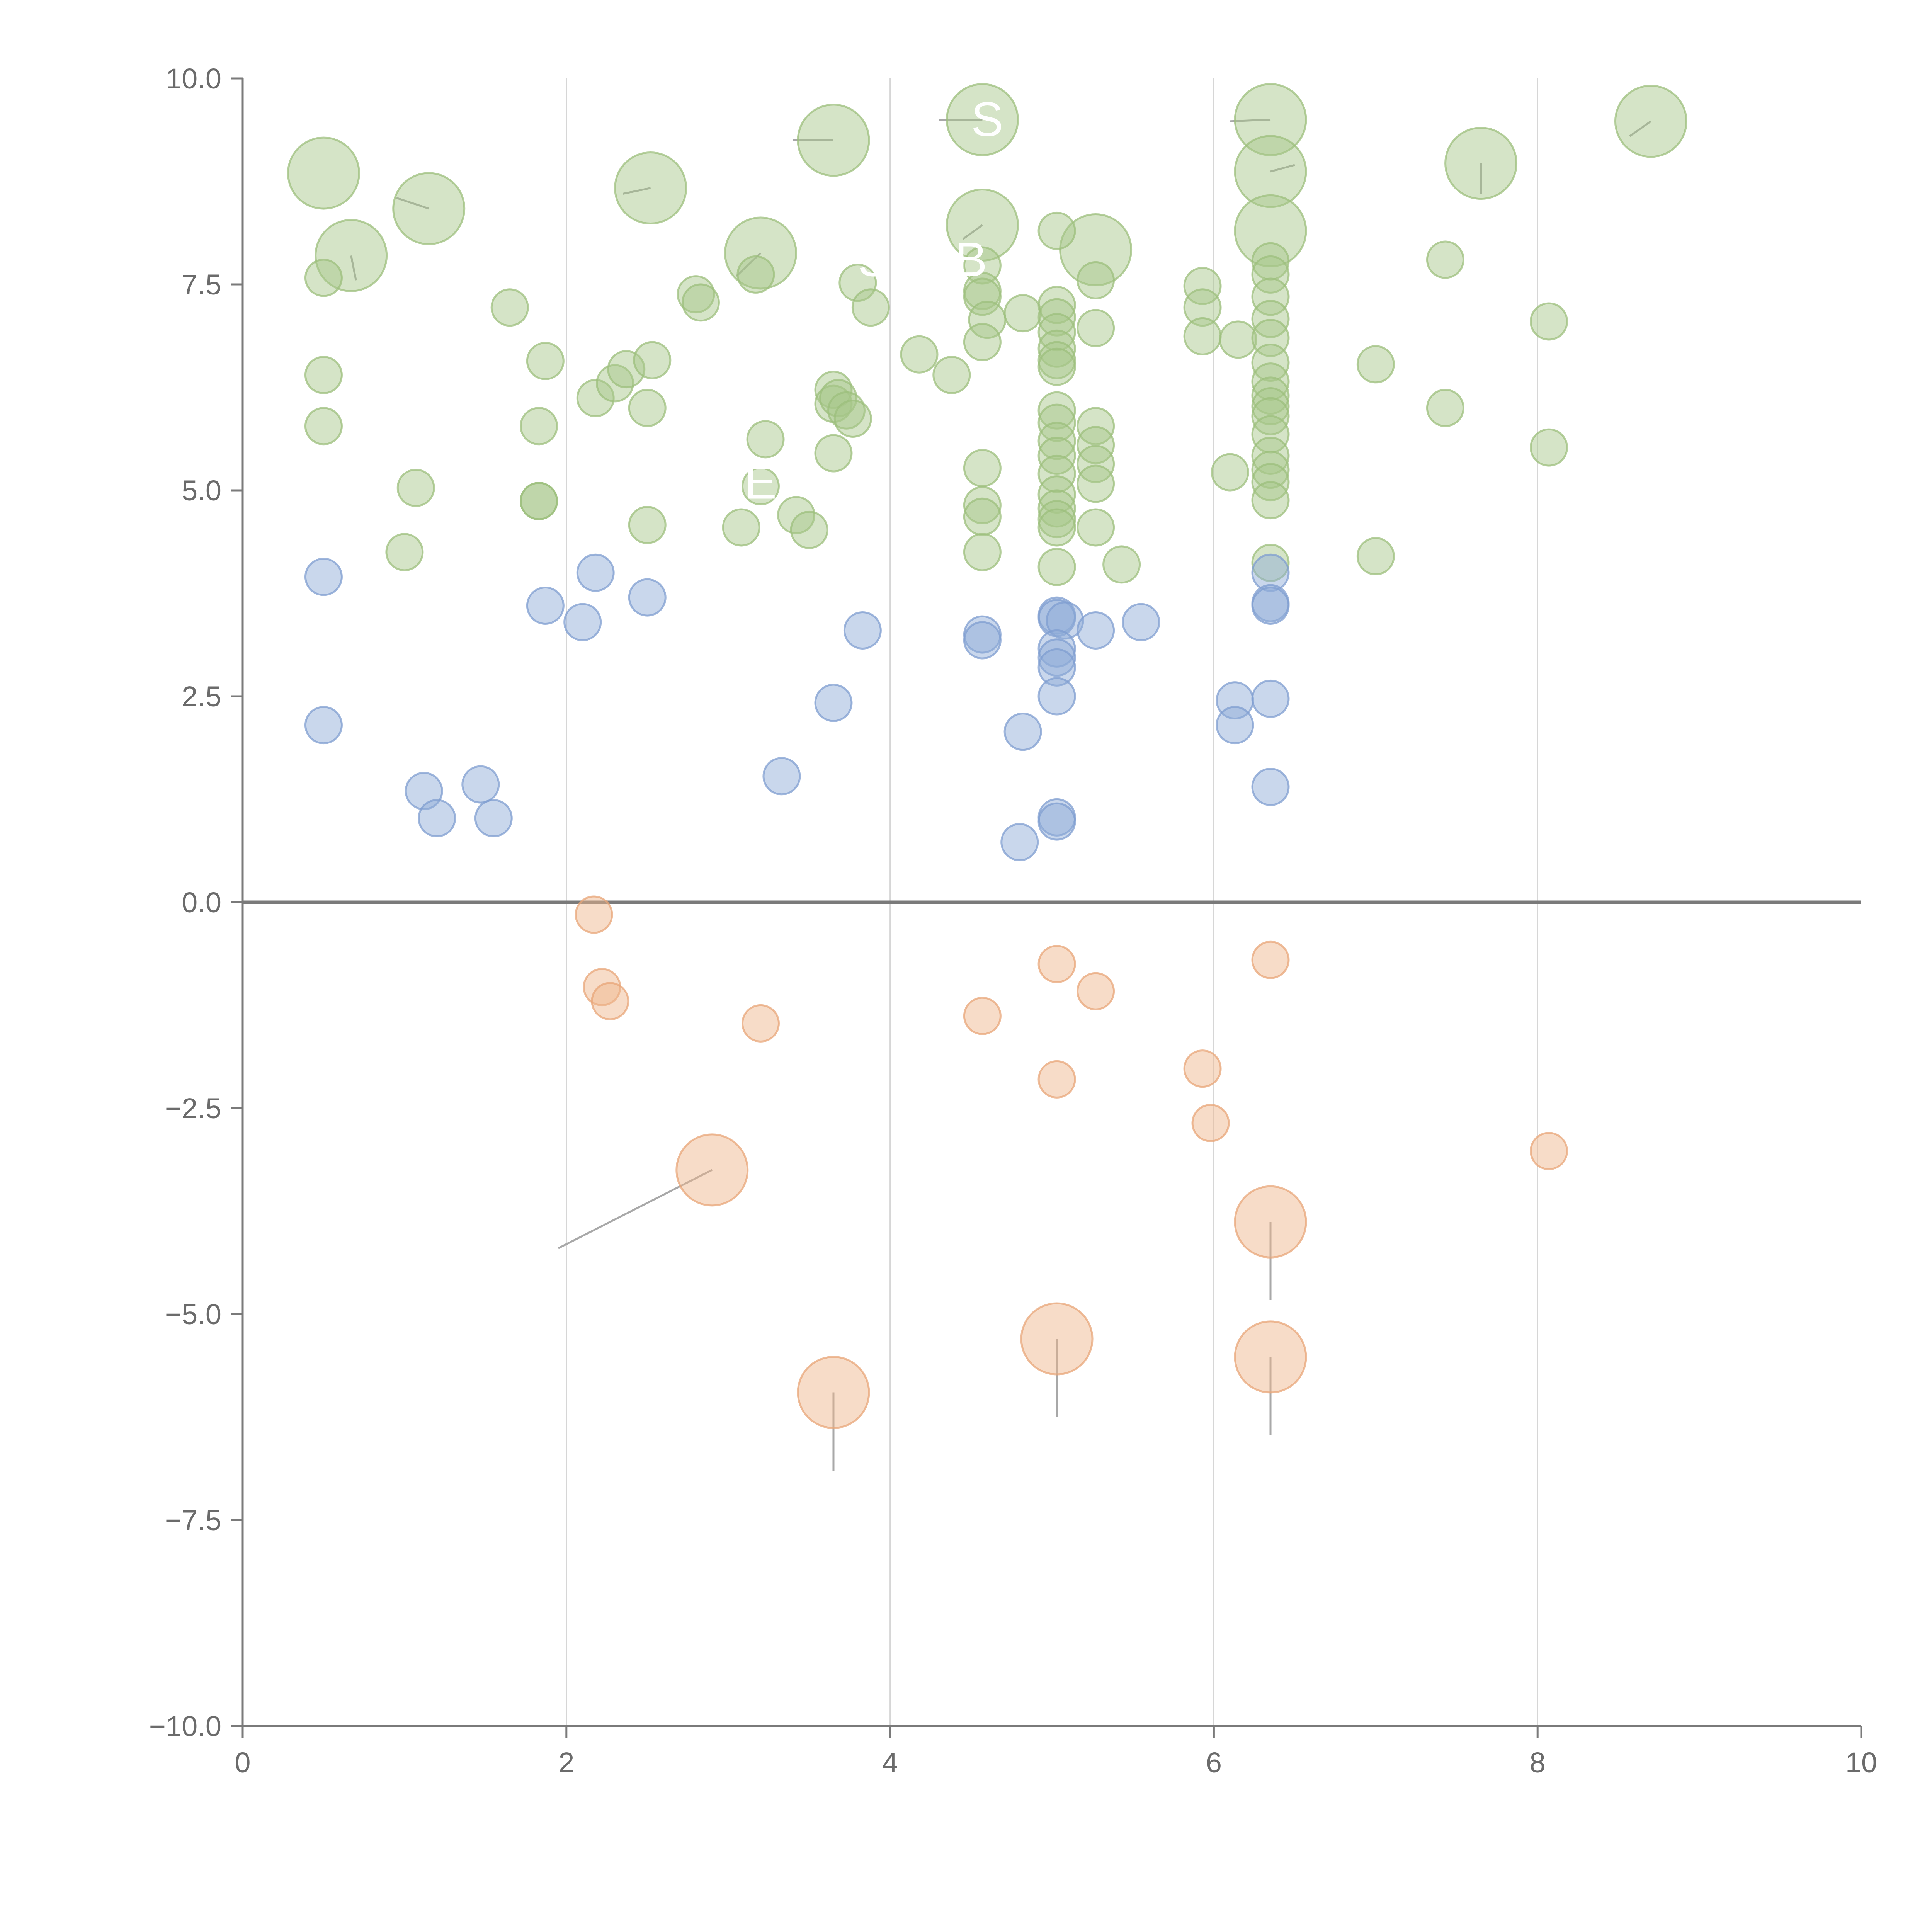 This screenshot has width=1932, height=1932. I want to click on x-tick-label: 2, so click(566, 1763).